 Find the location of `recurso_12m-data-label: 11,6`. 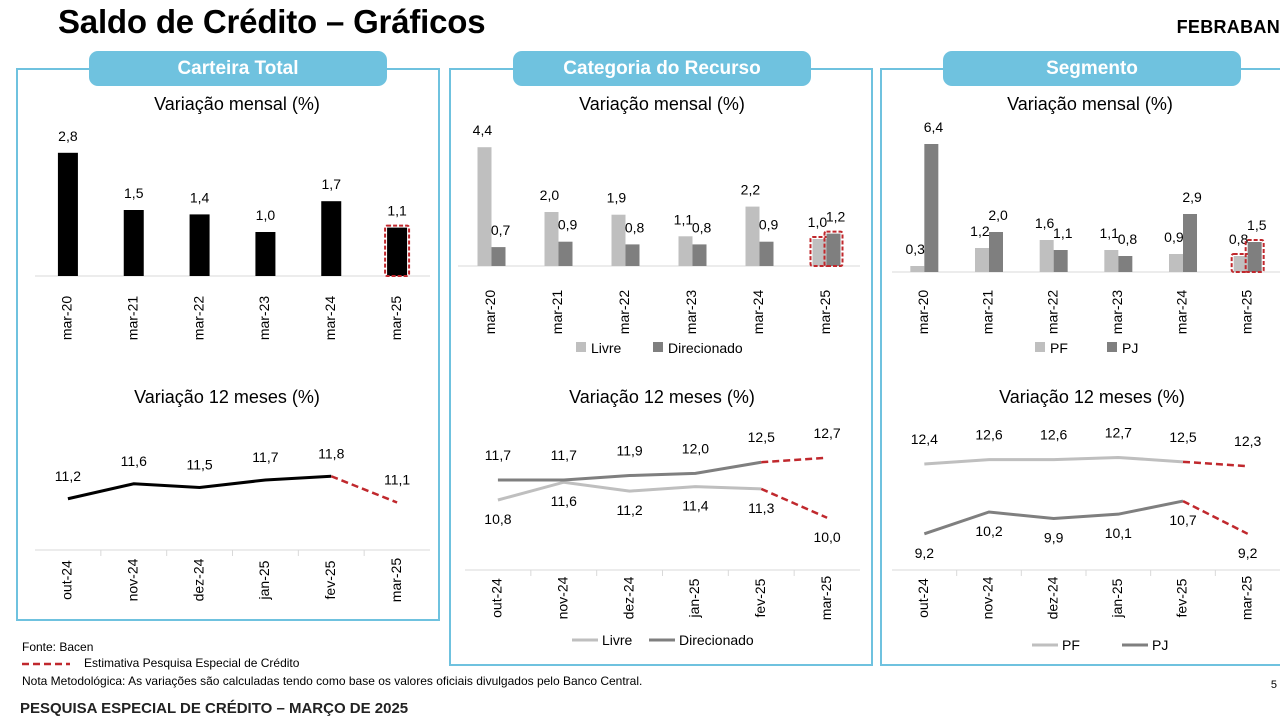

recurso_12m-data-label: 11,6 is located at coordinates (564, 501).